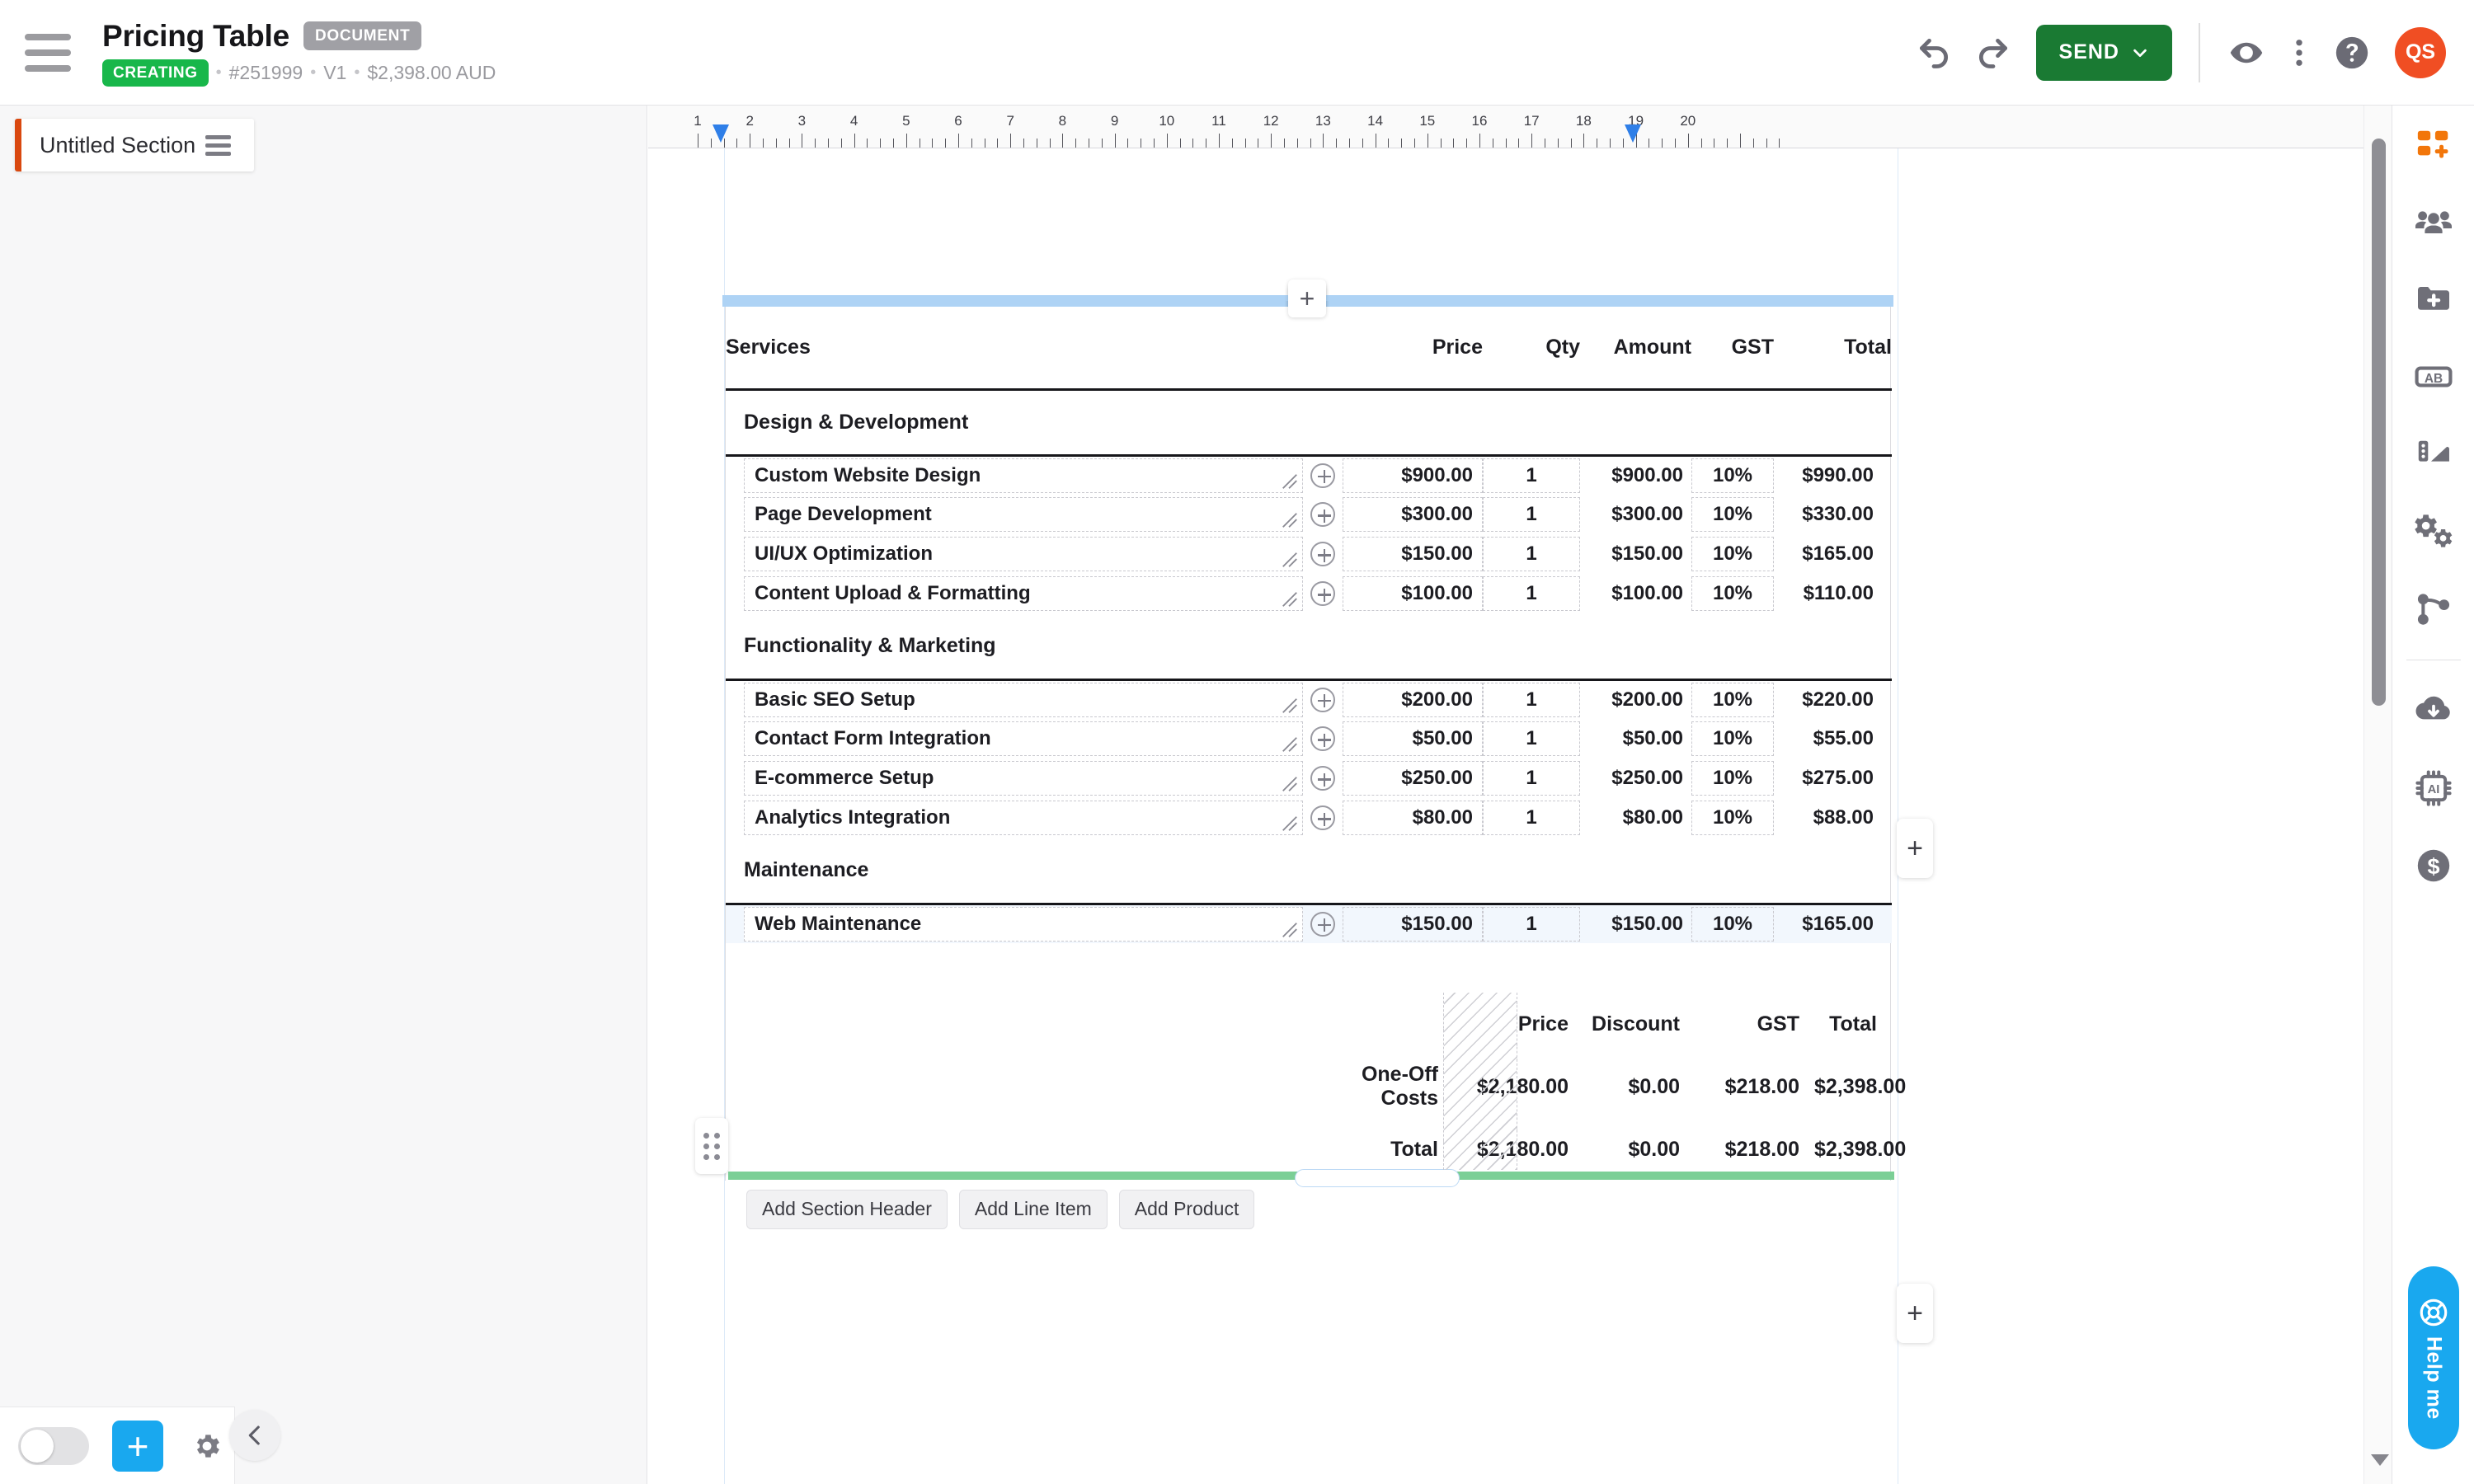  I want to click on line-item-name-cell: Basic SEO Setup, so click(1014, 699).